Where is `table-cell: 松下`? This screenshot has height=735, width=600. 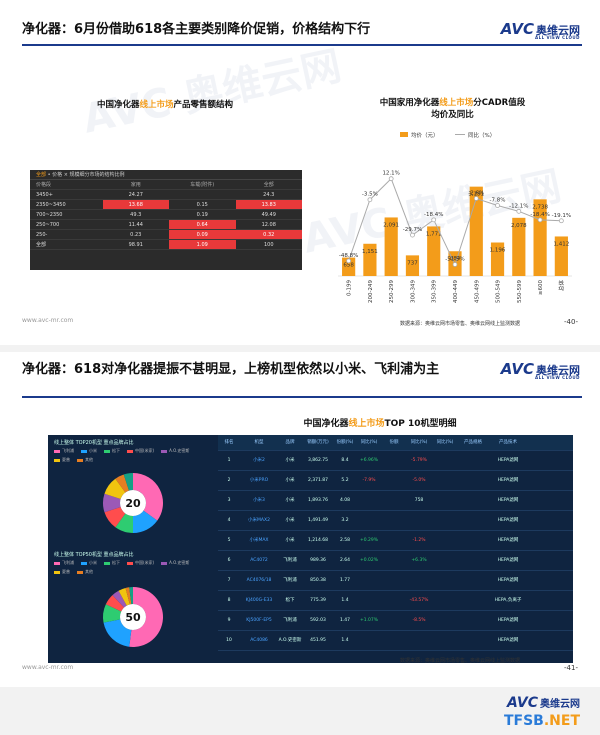 table-cell: 松下 is located at coordinates (290, 600).